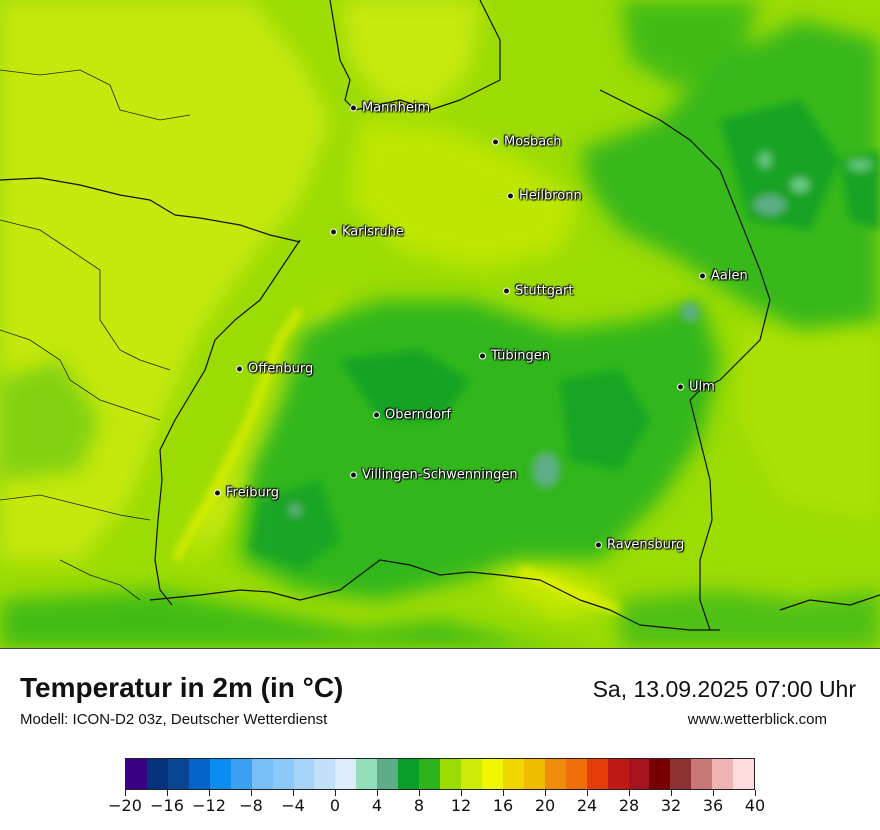  What do you see at coordinates (533, 142) in the screenshot?
I see `city-label: Mosbach` at bounding box center [533, 142].